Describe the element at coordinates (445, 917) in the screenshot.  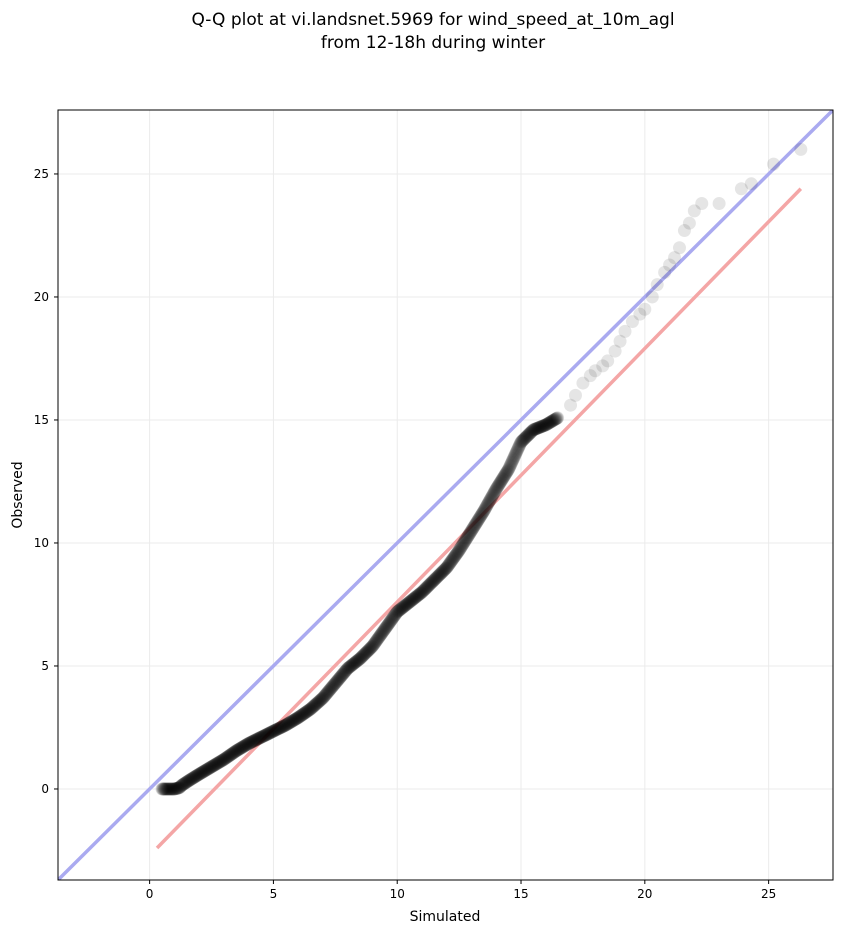
I see `x-axis-label: Simulated` at that location.